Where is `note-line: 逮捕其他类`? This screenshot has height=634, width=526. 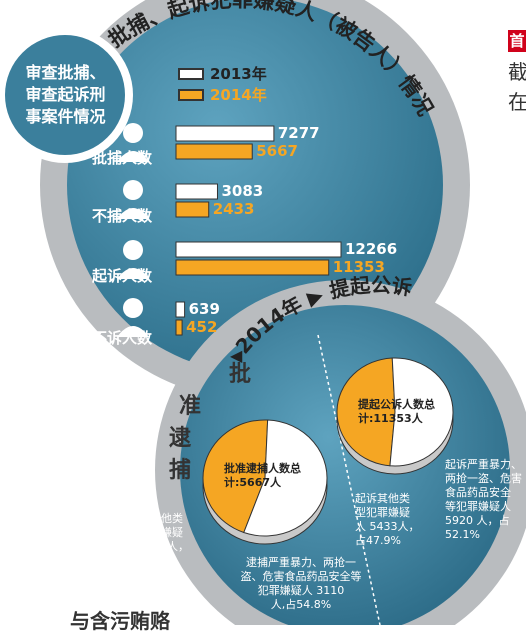
note-line: 逮捕其他类 is located at coordinates (155, 518).